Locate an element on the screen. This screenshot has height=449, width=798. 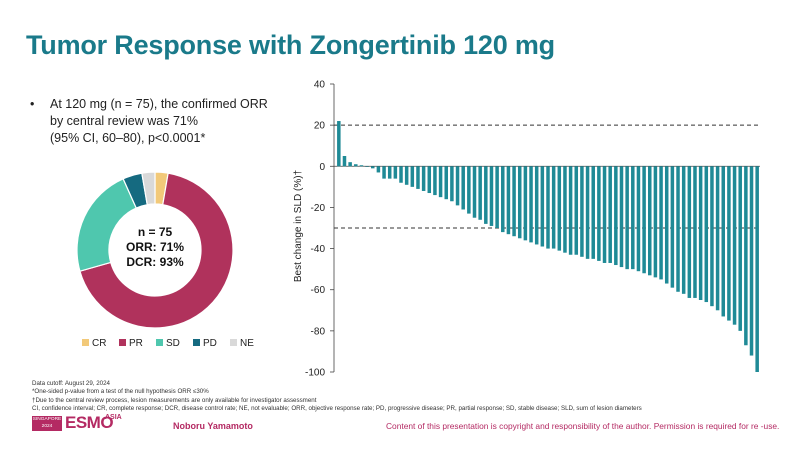
y-tick-label: -100 is located at coordinates (315, 373).